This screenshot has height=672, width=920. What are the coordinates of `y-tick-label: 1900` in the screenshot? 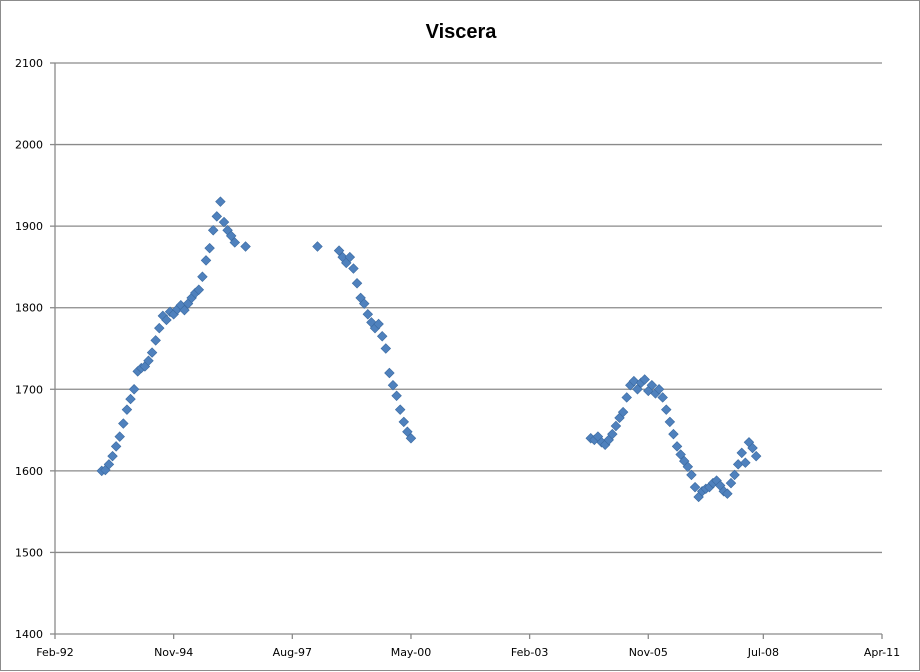 It's located at (29, 226).